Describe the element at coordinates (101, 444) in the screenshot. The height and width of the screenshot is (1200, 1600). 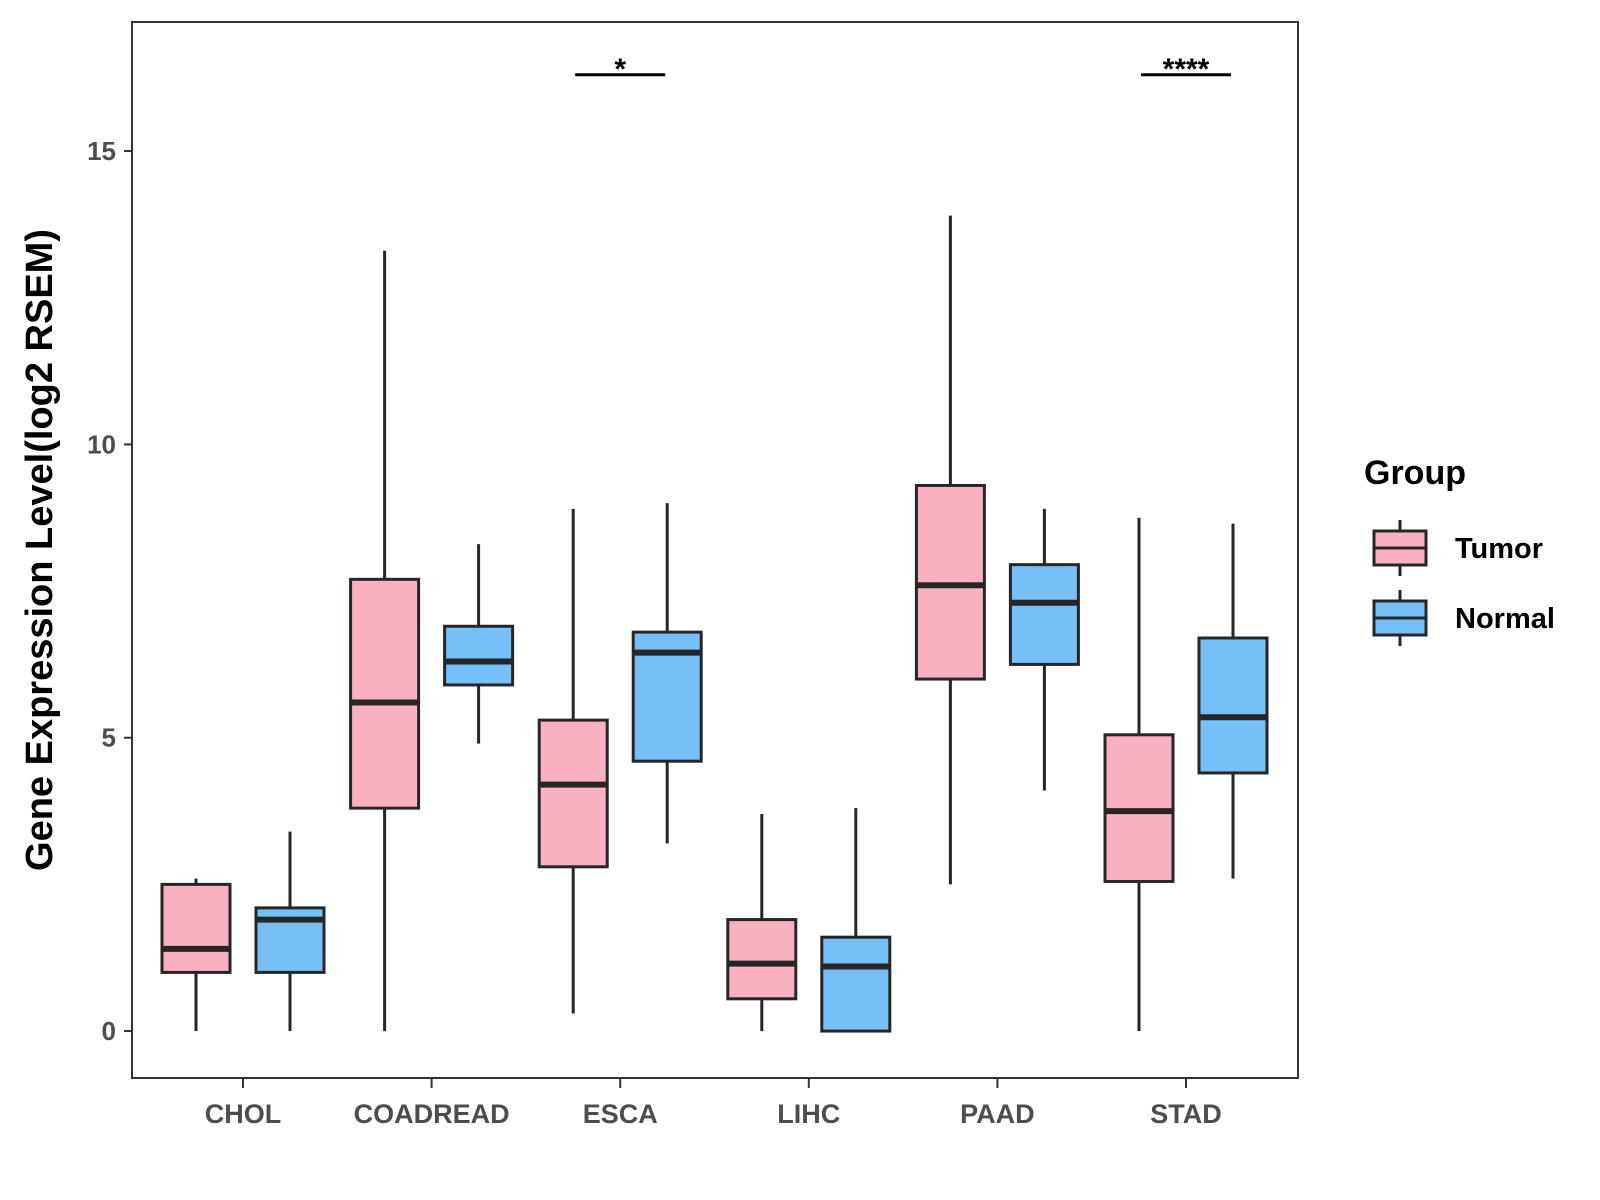
I see `y-tick-label: 10` at that location.